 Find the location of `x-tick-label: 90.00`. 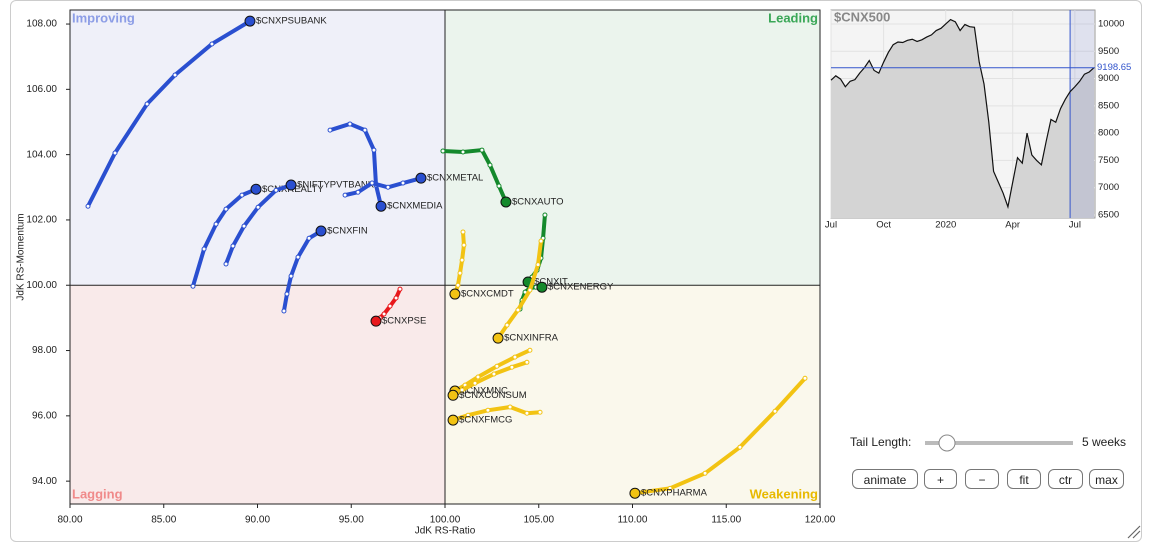

x-tick-label: 90.00 is located at coordinates (257, 520).